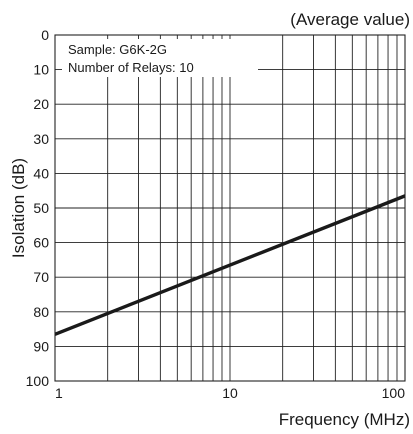 This screenshot has height=434, width=413. Describe the element at coordinates (41, 243) in the screenshot. I see `y-tick-label: 60` at that location.